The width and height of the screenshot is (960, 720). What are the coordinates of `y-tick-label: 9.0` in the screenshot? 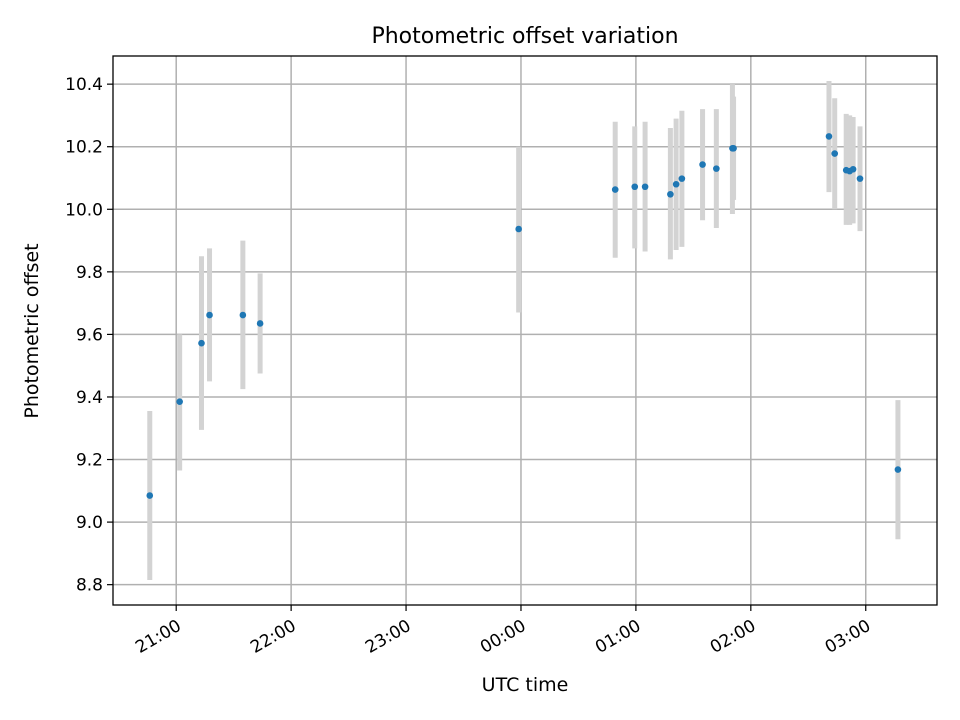 It's located at (89, 523).